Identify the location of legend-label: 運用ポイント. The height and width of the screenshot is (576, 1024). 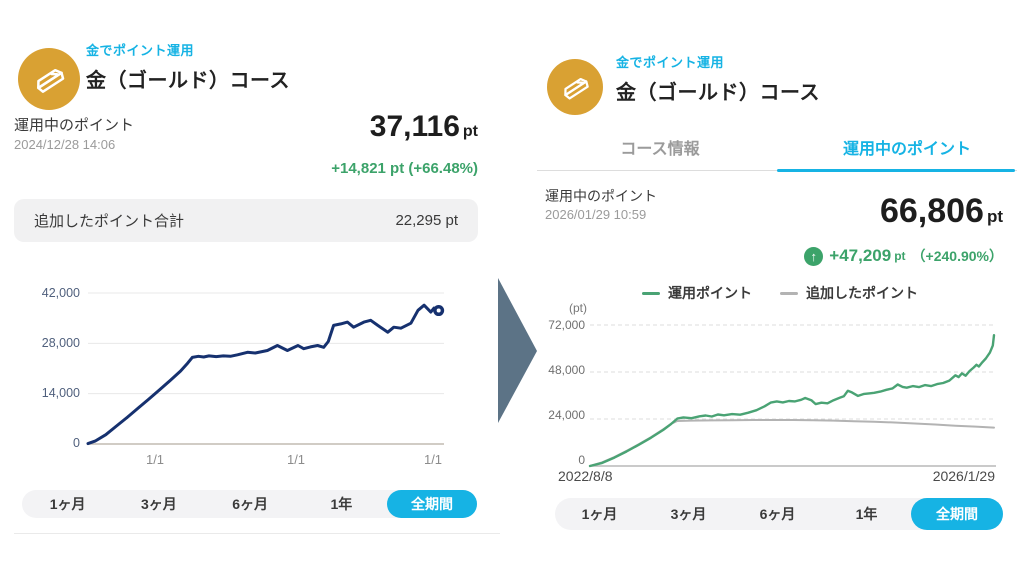
(710, 293).